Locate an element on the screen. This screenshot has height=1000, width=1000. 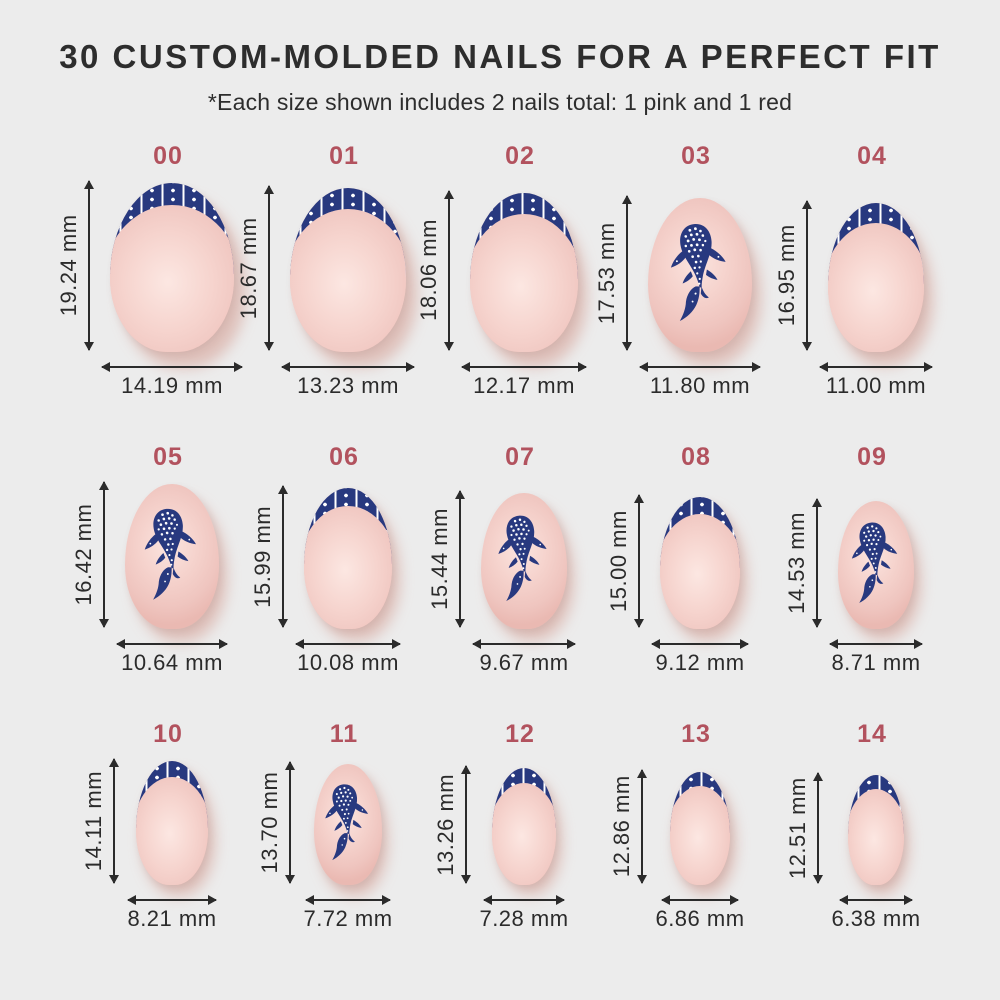
height-value: 12.51 mm is located at coordinates (798, 827).